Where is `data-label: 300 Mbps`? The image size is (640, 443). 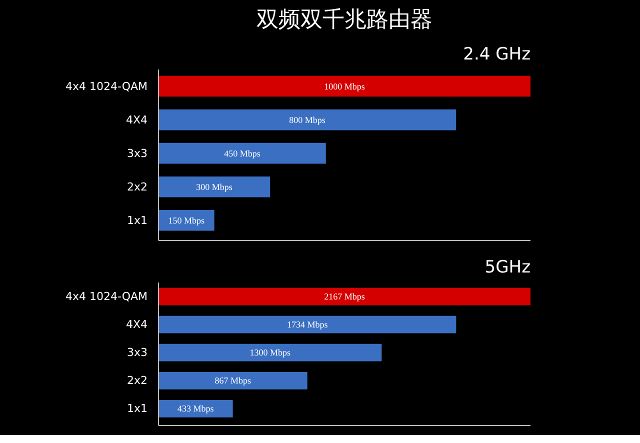 data-label: 300 Mbps is located at coordinates (214, 187).